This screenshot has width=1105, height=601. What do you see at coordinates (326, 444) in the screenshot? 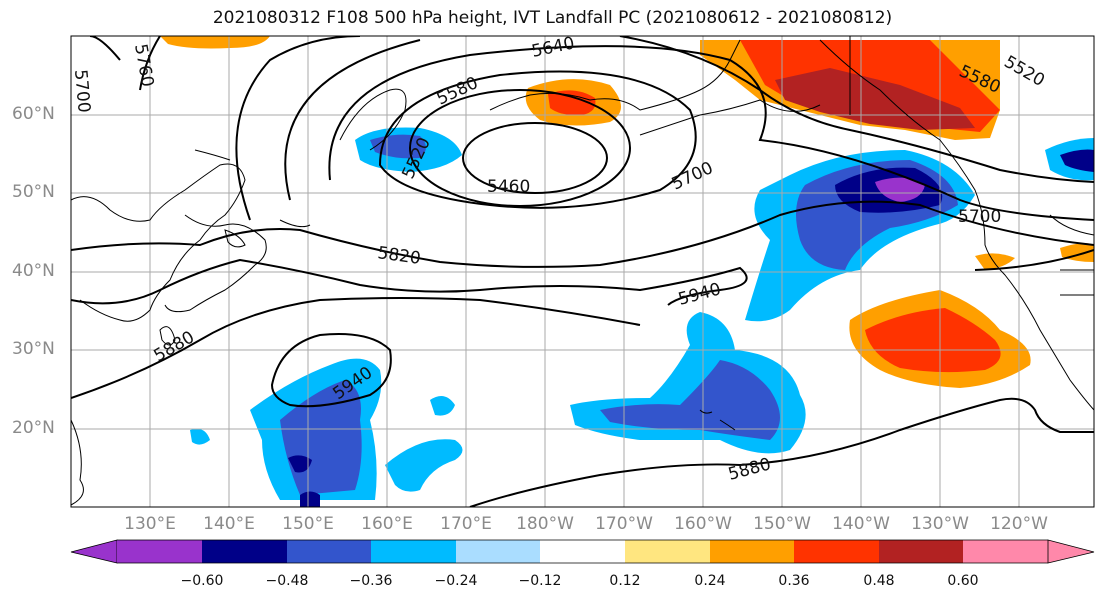
I see `negative-anomaly-small-patches` at bounding box center [326, 444].